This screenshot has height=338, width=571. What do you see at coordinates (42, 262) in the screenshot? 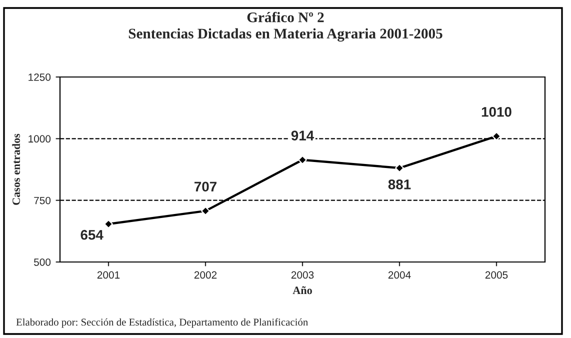
I see `y-tick-label: 500` at bounding box center [42, 262].